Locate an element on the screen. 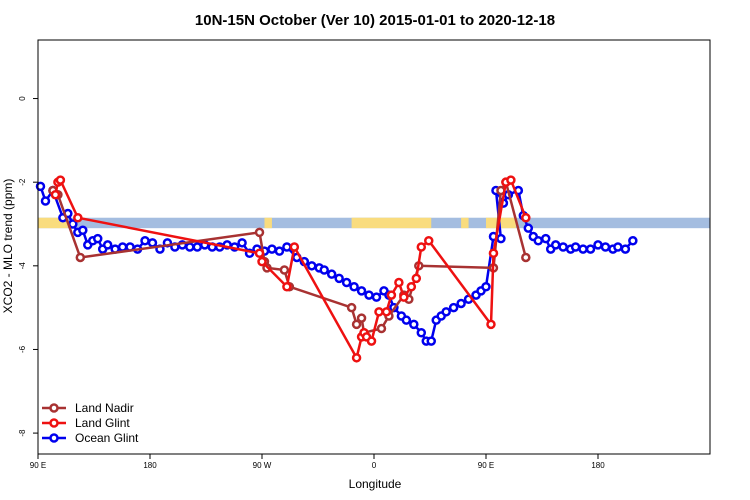 Image resolution: width=750 pixels, height=500 pixels. x-tick-label: 90 W is located at coordinates (262, 465).